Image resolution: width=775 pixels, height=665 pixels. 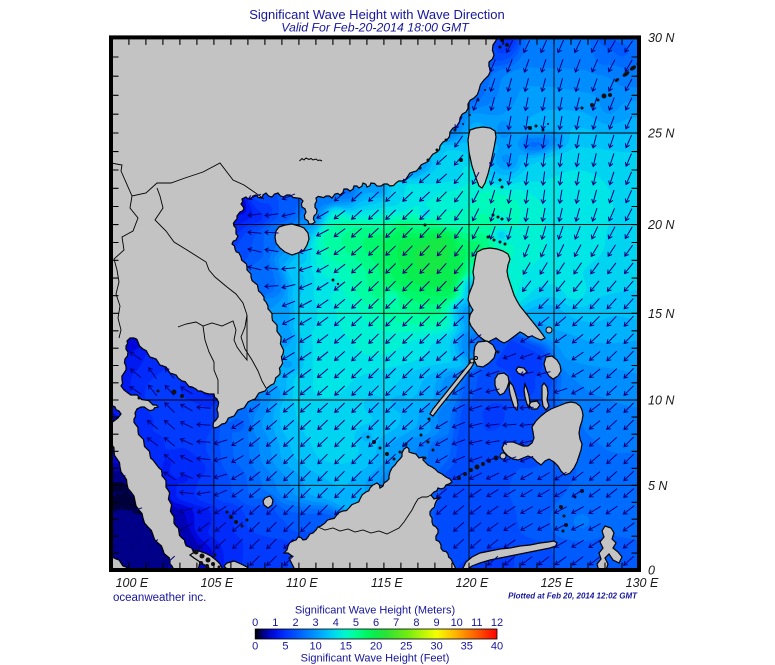 What do you see at coordinates (275, 623) in the screenshot?
I see `svg-text: 1` at bounding box center [275, 623].